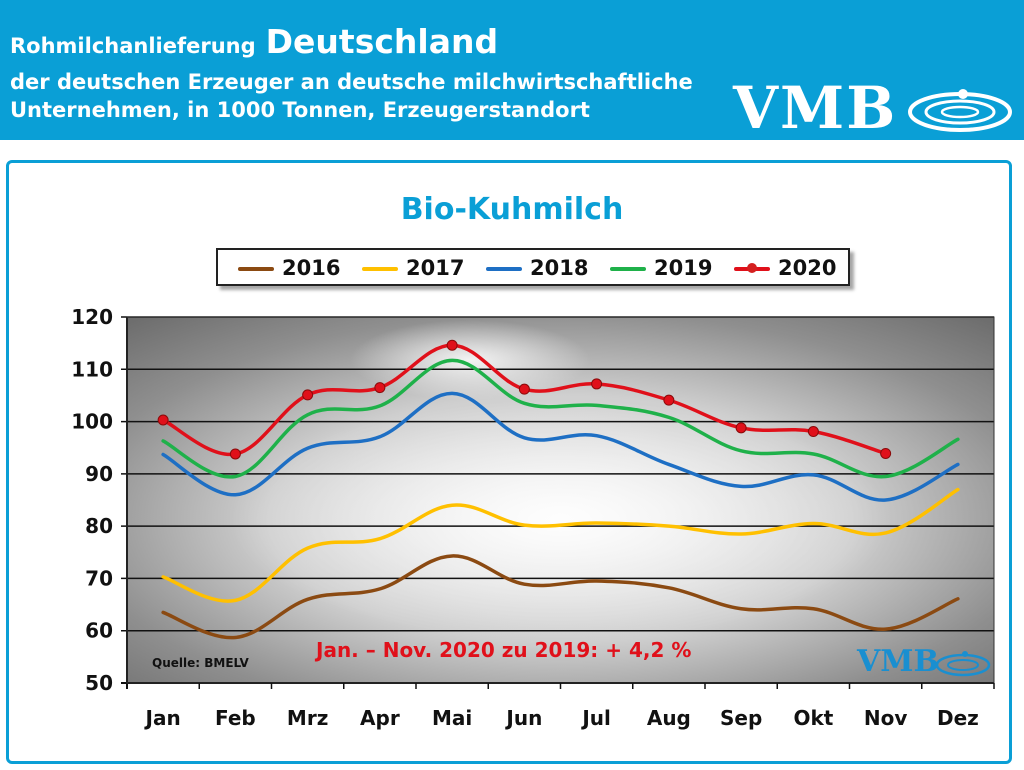 The height and width of the screenshot is (770, 1024). Describe the element at coordinates (504, 650) in the screenshot. I see `chart-annotation: Jan. – Nov. 2020 zu 2019: + 4,2 %` at that location.